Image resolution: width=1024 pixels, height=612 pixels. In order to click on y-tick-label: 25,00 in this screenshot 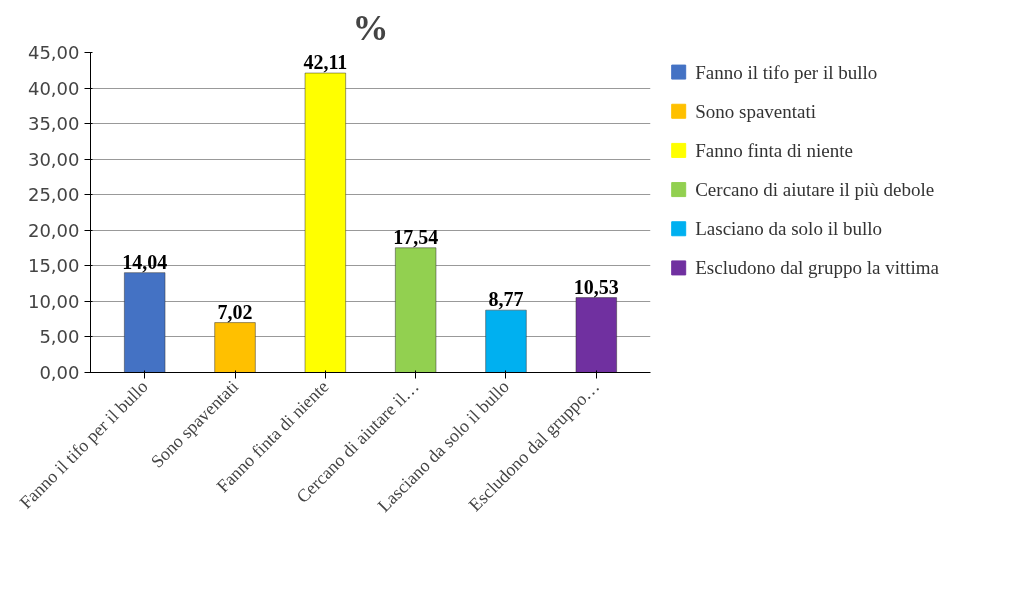, I will do `click(53, 195)`.